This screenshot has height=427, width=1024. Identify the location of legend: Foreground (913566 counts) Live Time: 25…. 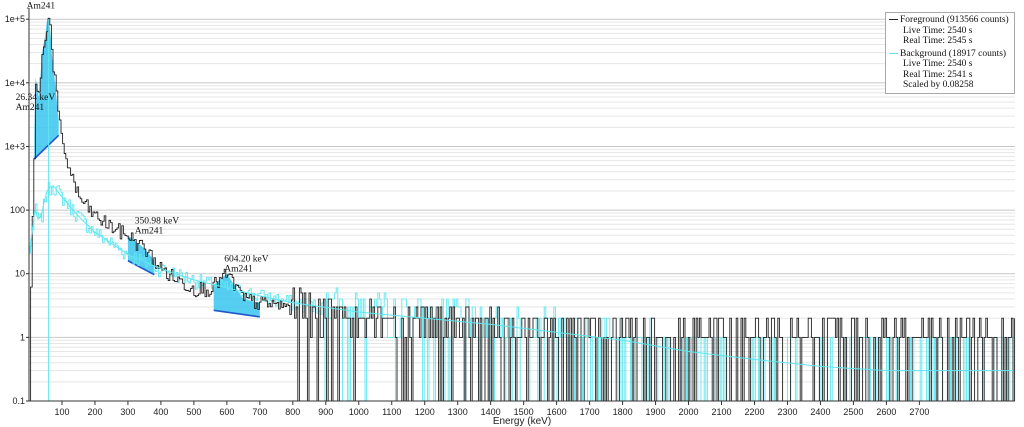
(950, 53).